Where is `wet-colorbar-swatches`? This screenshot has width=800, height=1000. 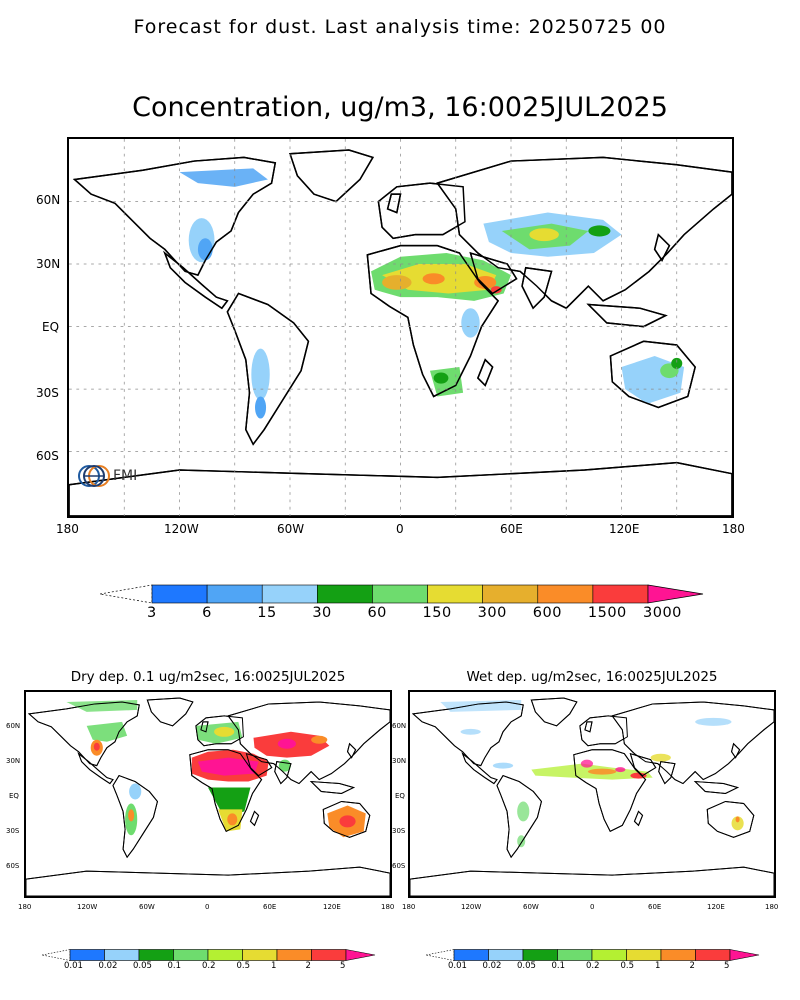
wet-colorbar-swatches is located at coordinates (593, 955).